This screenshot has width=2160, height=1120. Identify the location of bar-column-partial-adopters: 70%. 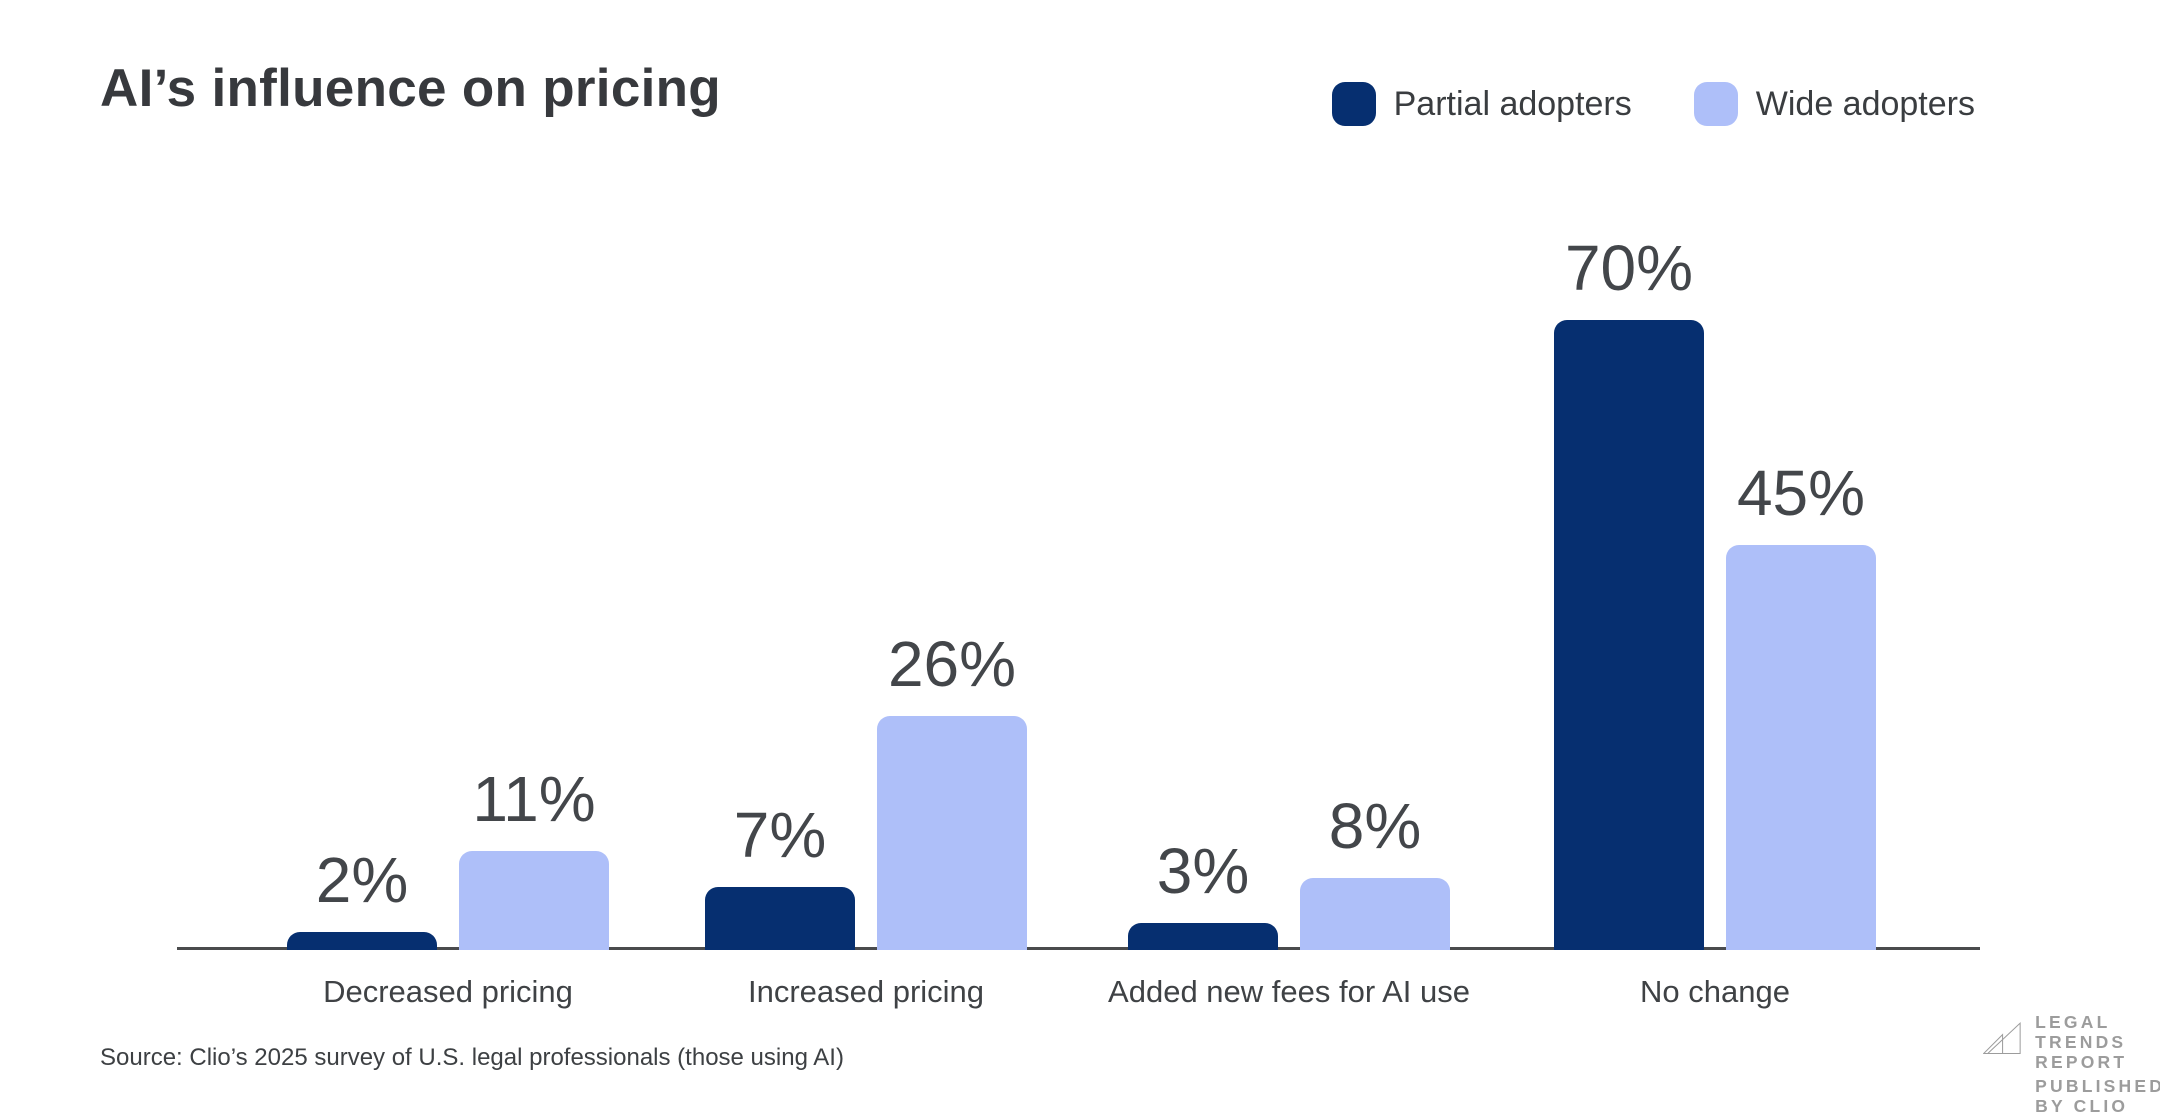
(1629, 593).